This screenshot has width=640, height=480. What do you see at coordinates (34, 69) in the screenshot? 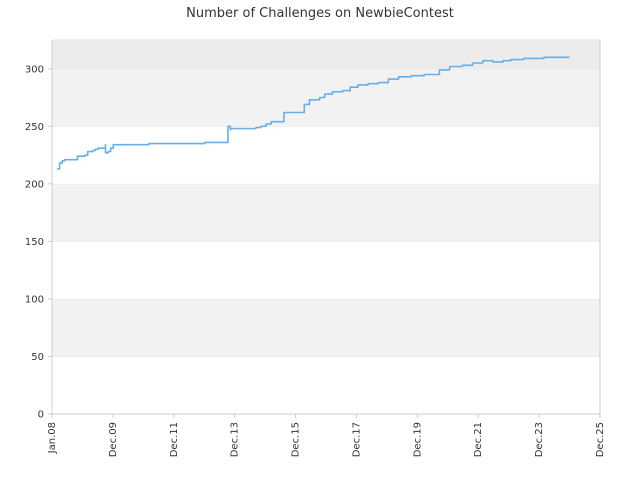
I see `y-tick-label: 300` at bounding box center [34, 69].